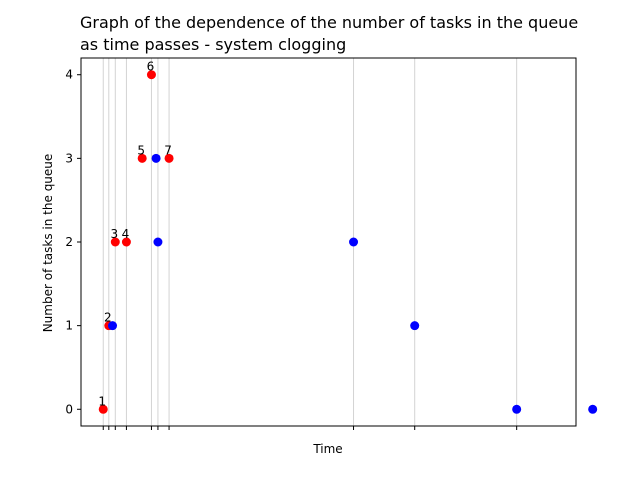 Image resolution: width=640 pixels, height=484 pixels. What do you see at coordinates (141, 150) in the screenshot?
I see `point-label-5: 5` at bounding box center [141, 150].